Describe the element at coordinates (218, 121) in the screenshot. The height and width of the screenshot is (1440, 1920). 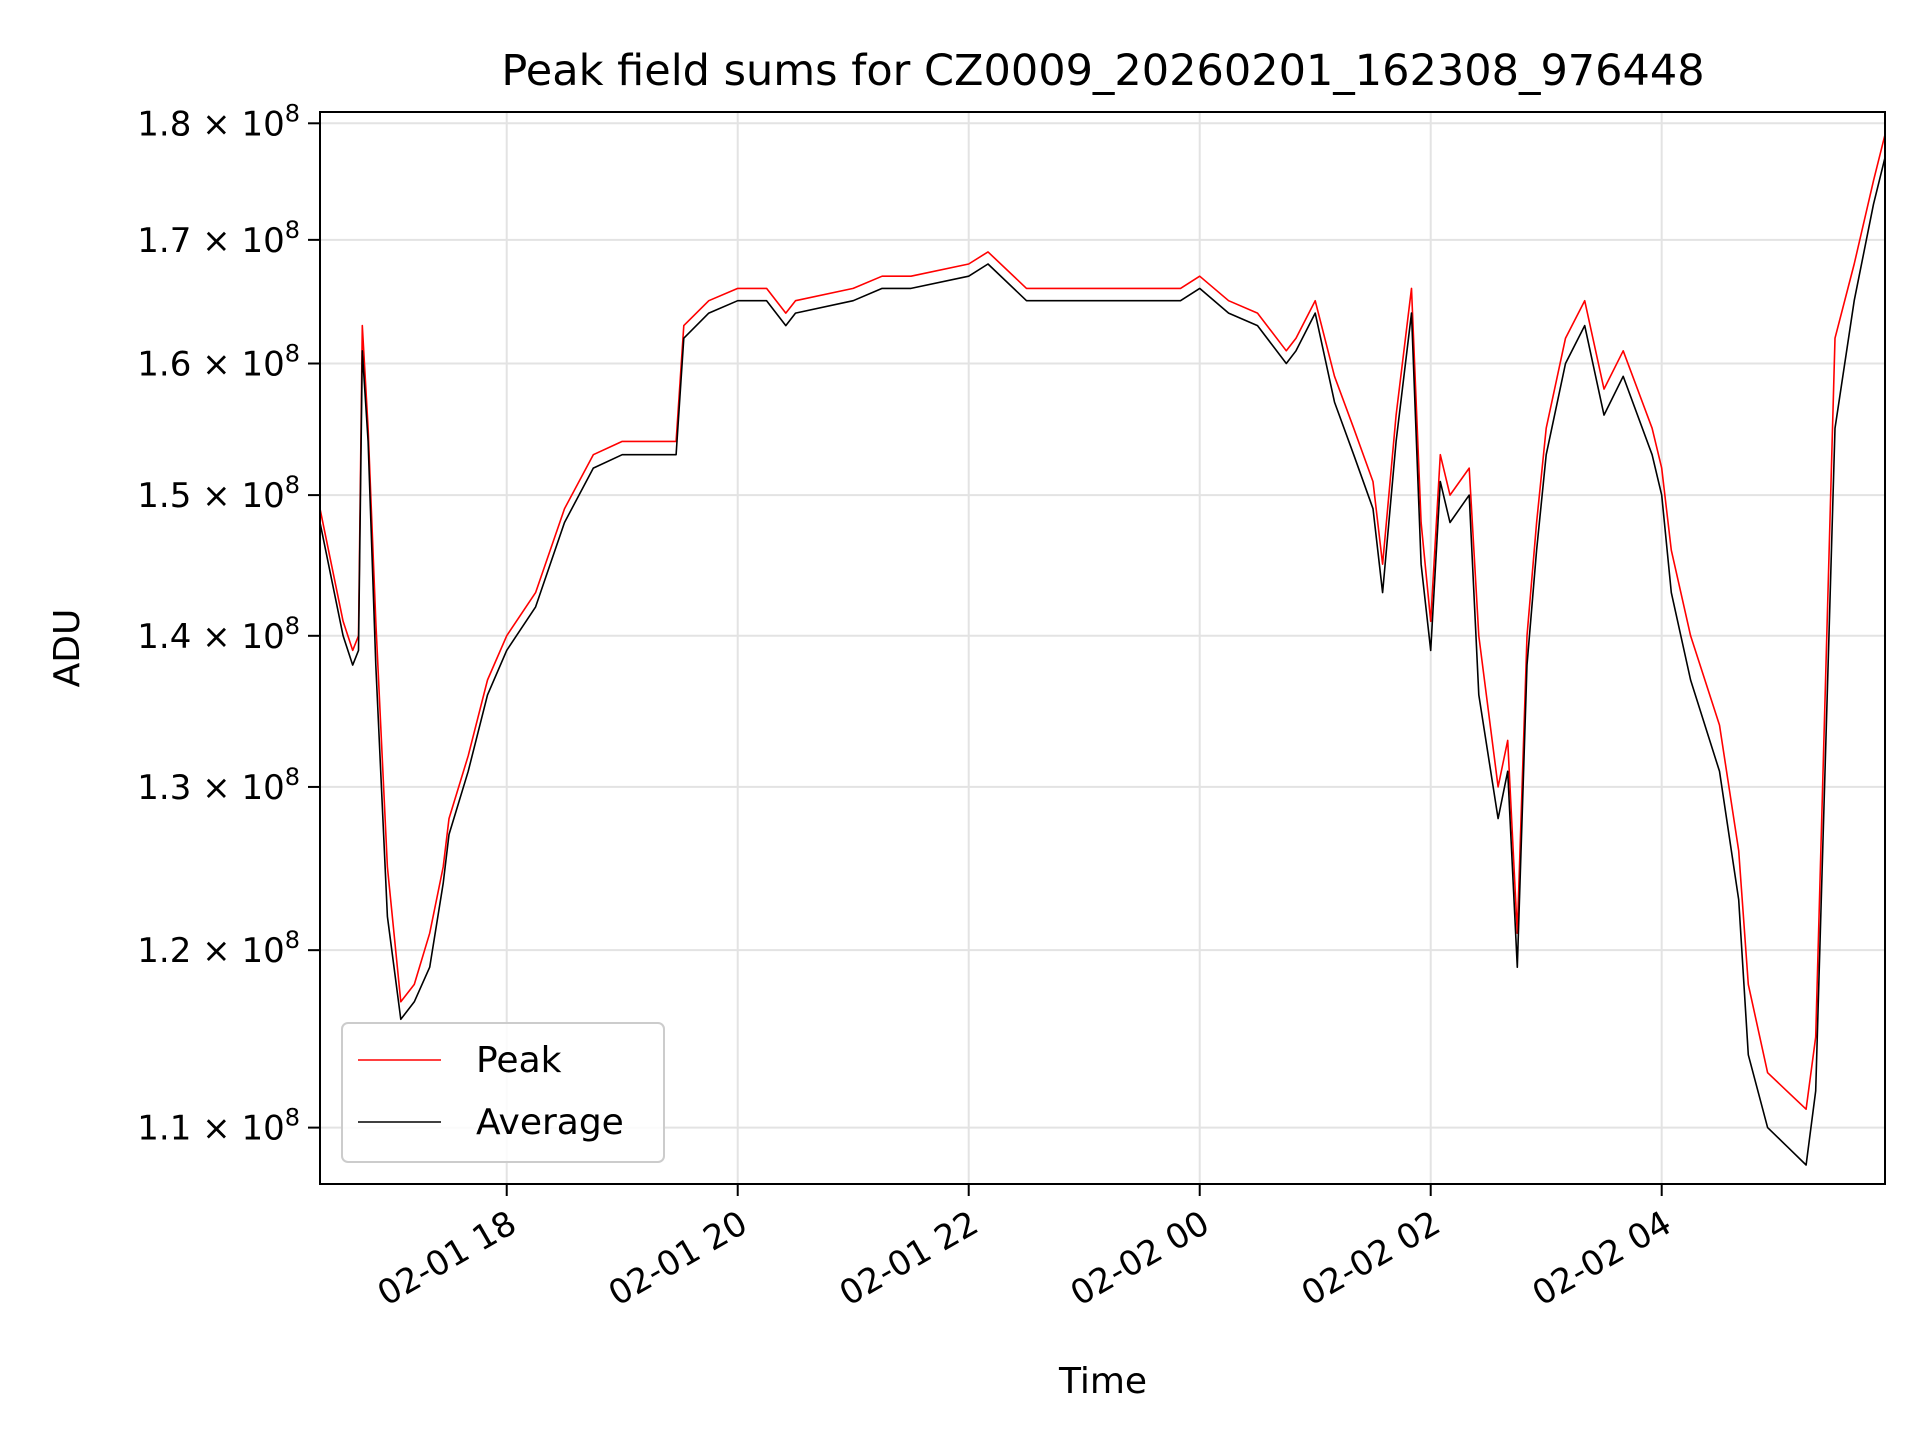
I see `y-tick-label: 1.8 × 108` at that location.